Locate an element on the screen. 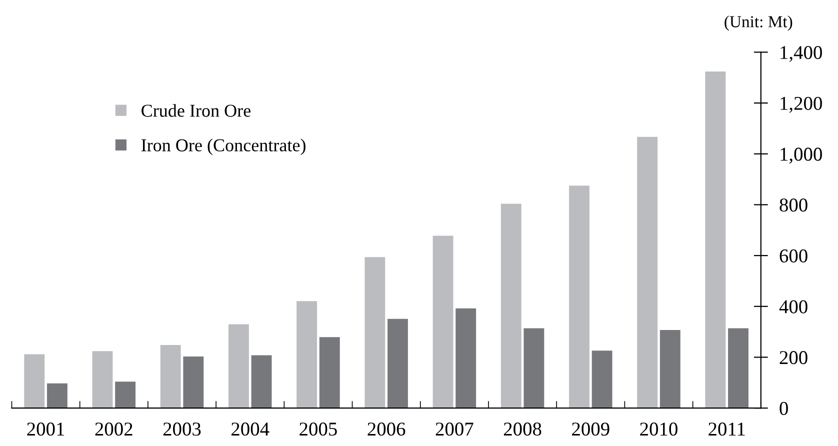  x-tick-label: 2005 is located at coordinates (318, 429).